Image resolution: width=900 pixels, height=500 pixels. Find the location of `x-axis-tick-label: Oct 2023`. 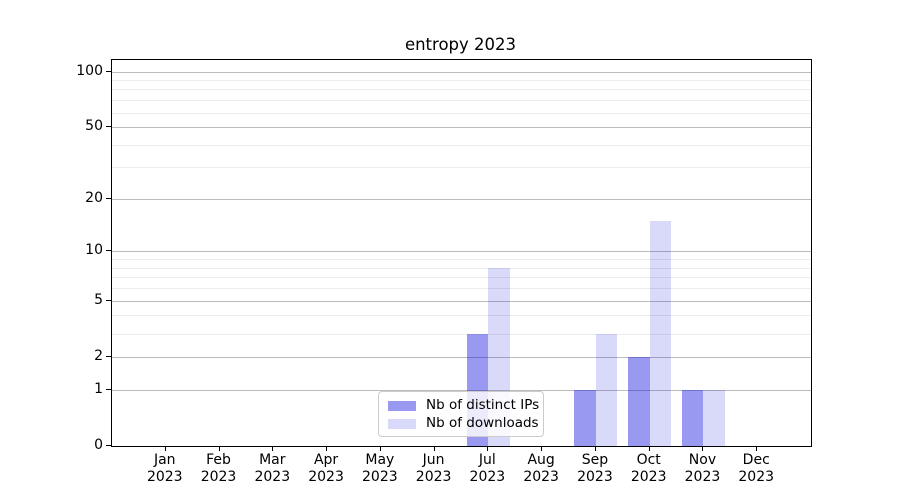

x-axis-tick-label: Oct 2023 is located at coordinates (649, 469).